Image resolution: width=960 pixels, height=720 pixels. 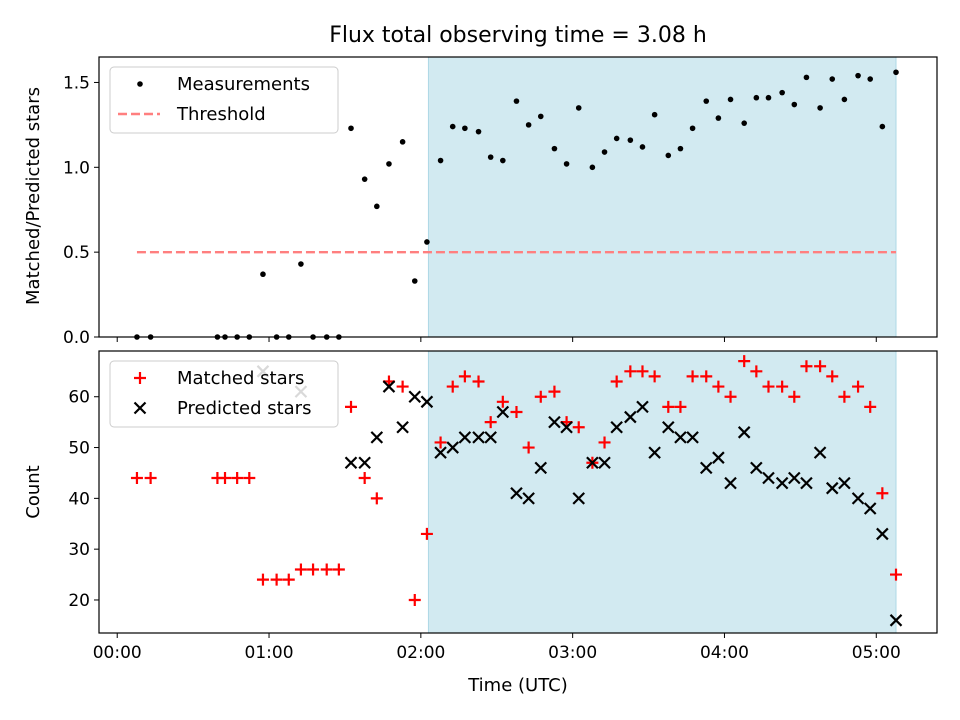 I want to click on legend: Matched stars Predicted stars, so click(x=224, y=394).